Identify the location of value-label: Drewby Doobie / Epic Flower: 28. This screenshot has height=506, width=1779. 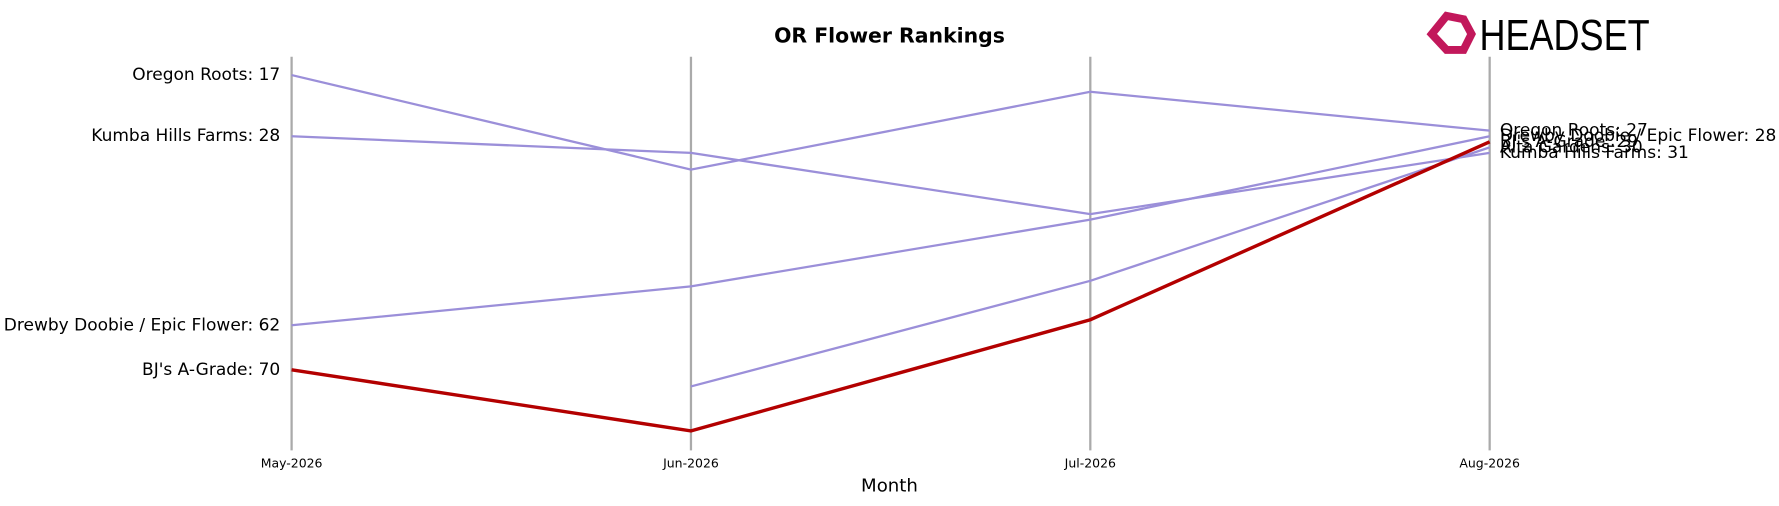
(1638, 136).